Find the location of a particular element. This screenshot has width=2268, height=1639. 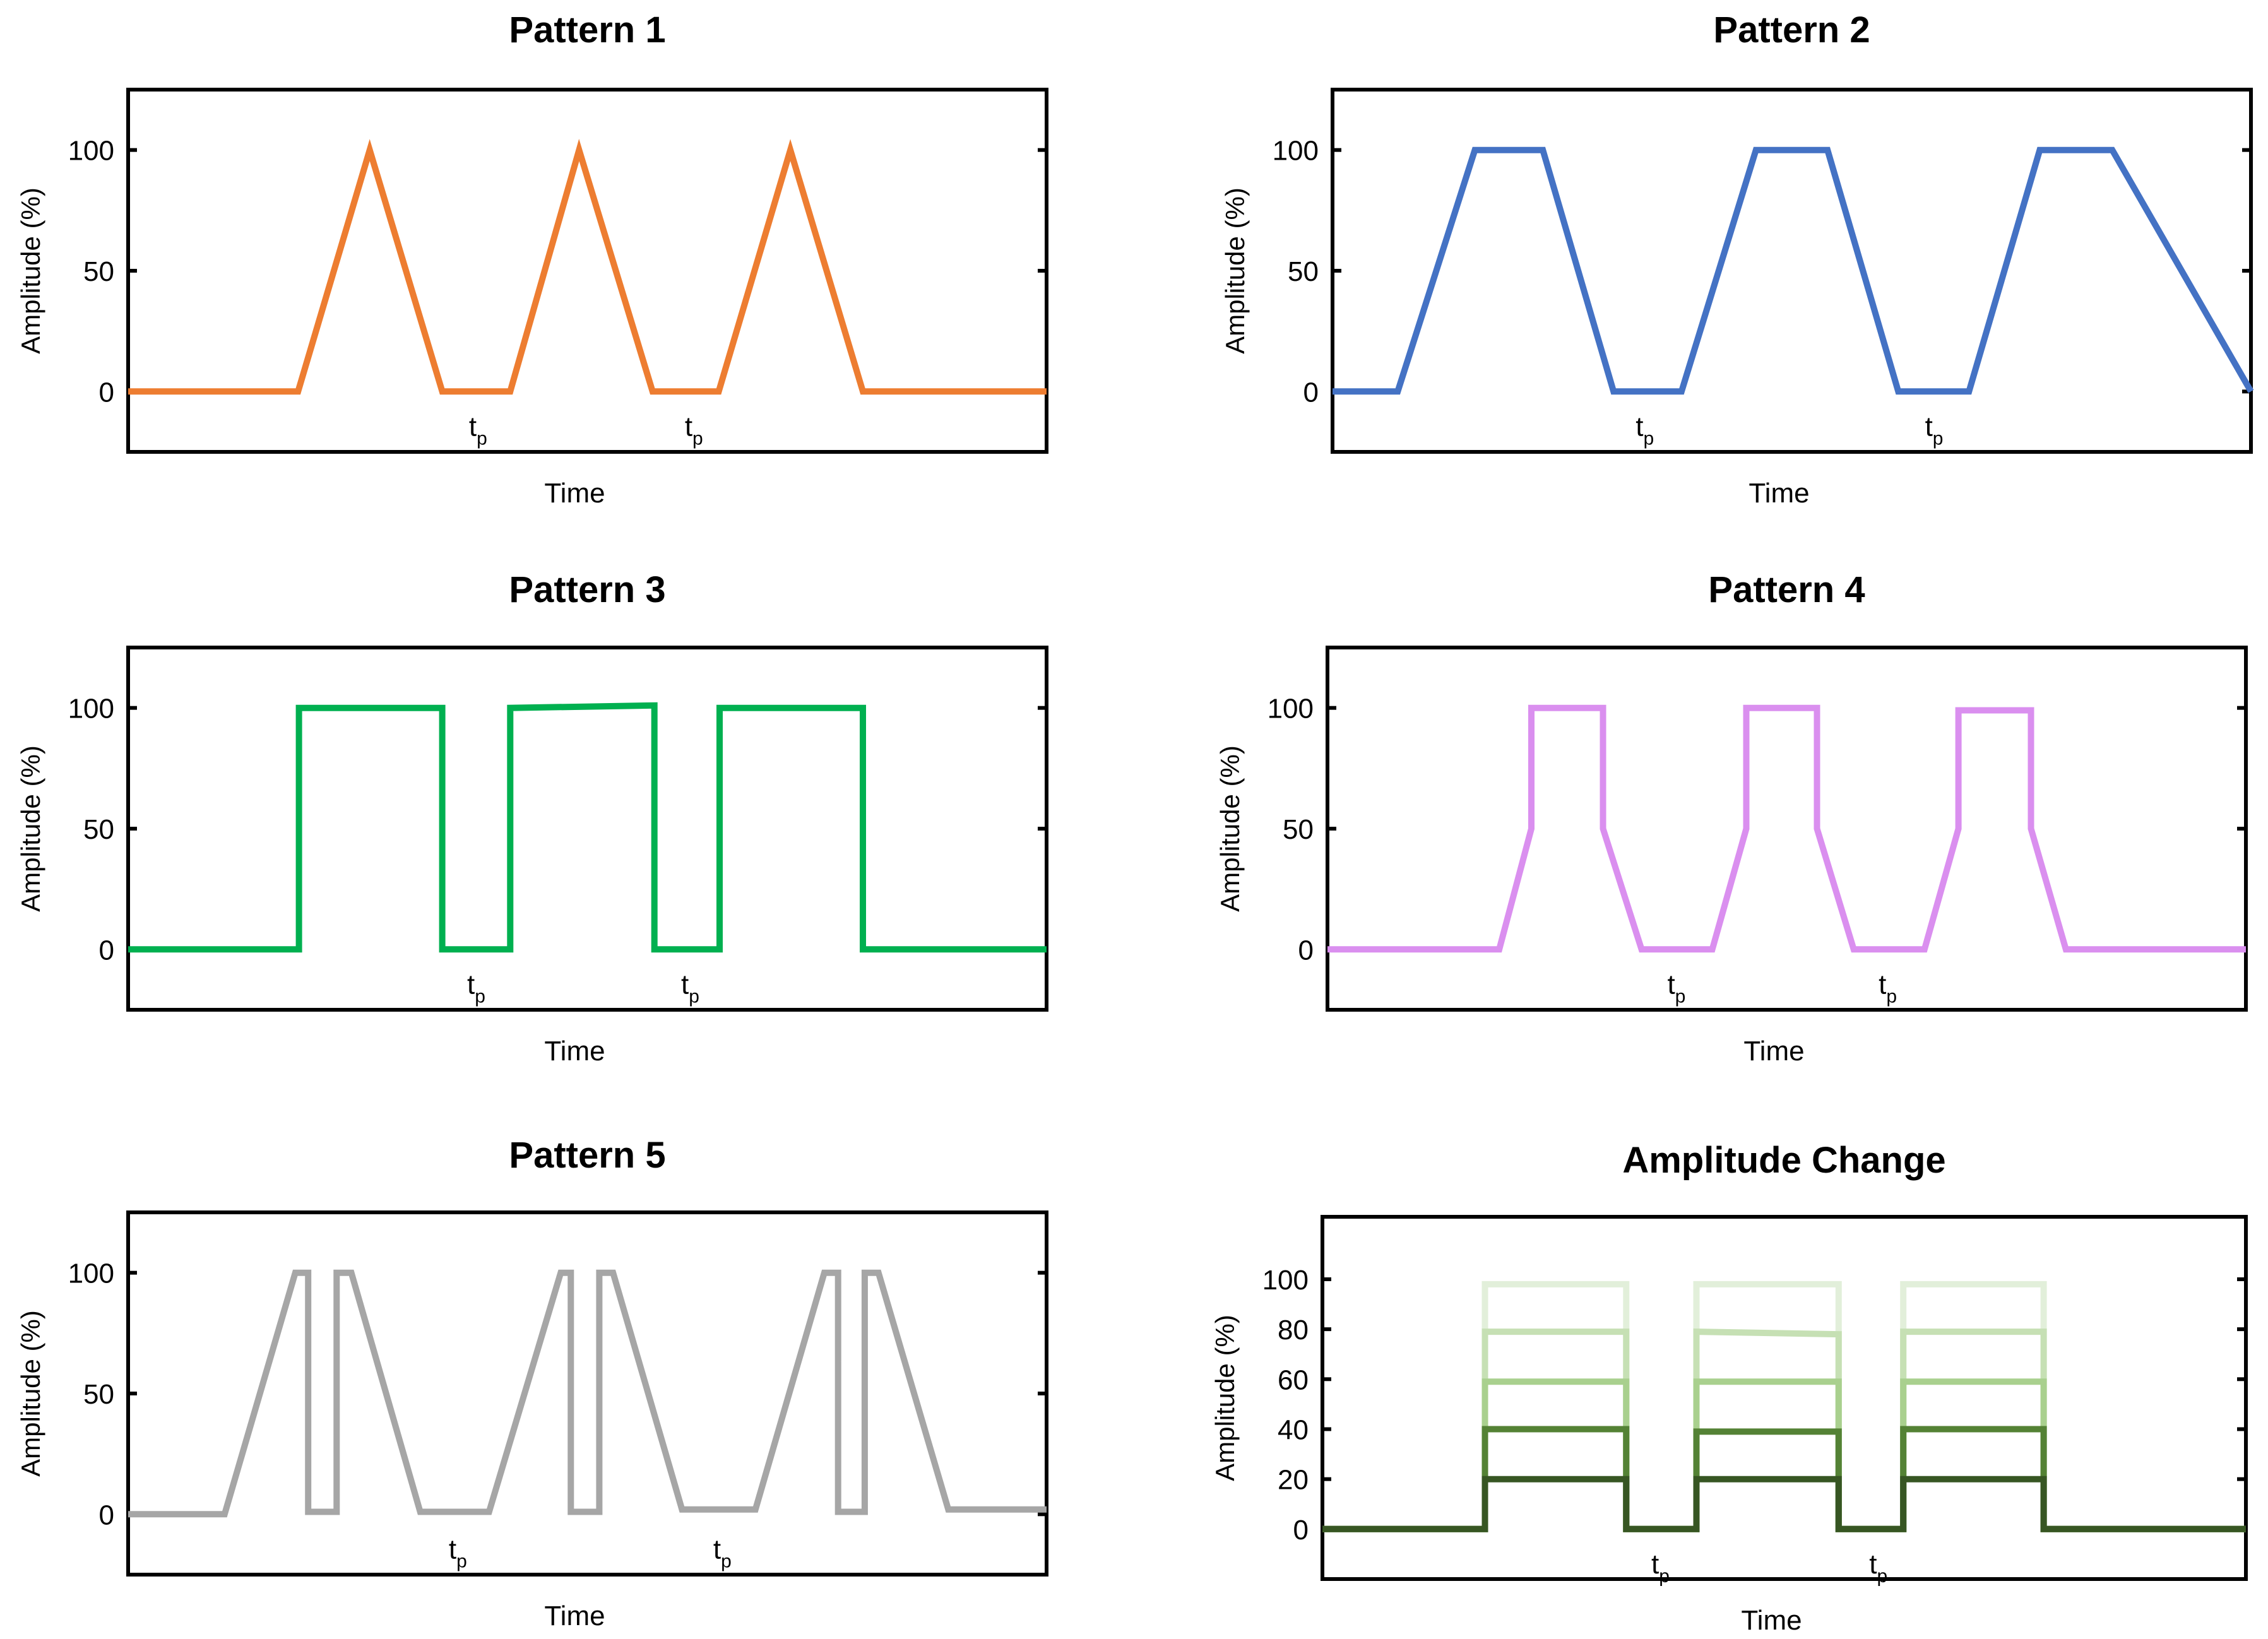

y-tick-label: 20 is located at coordinates (1293, 1480).